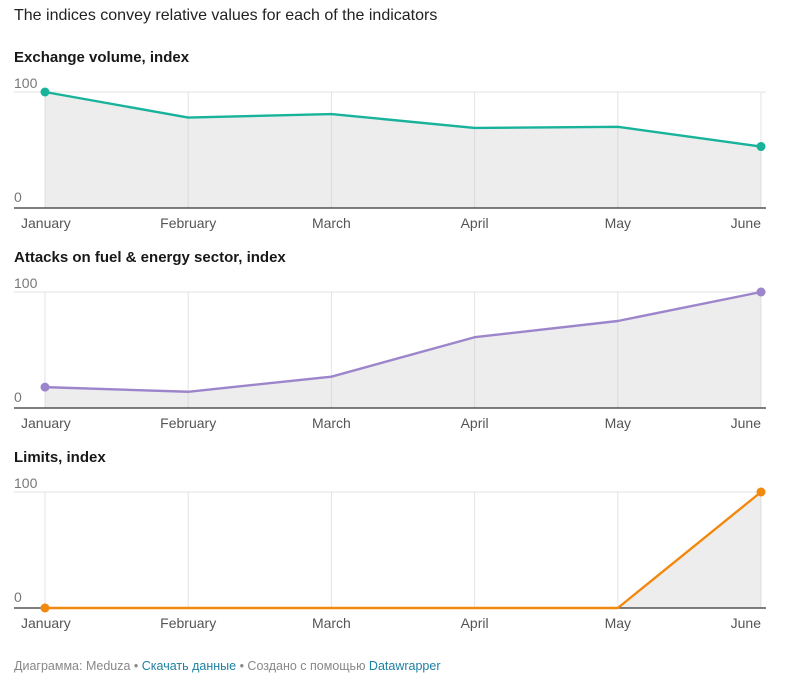 This screenshot has height=681, width=800. What do you see at coordinates (72, 666) in the screenshot?
I see `footer-source: Диаграмма: Meduza` at bounding box center [72, 666].